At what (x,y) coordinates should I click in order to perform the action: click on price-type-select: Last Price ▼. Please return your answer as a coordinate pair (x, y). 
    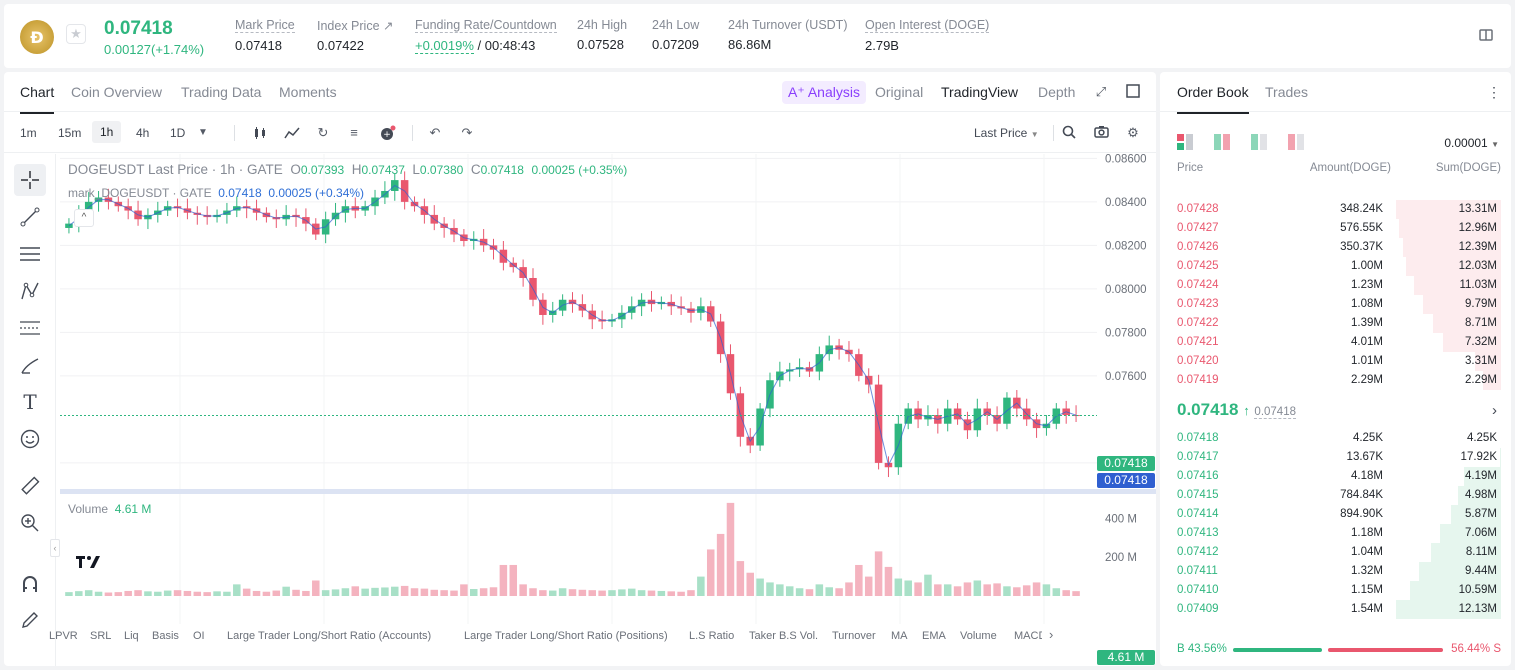
    Looking at the image, I should click on (1006, 133).